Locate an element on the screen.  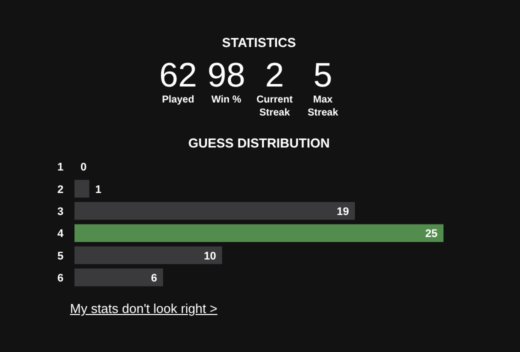
y-tick-label: 6 is located at coordinates (60, 278).